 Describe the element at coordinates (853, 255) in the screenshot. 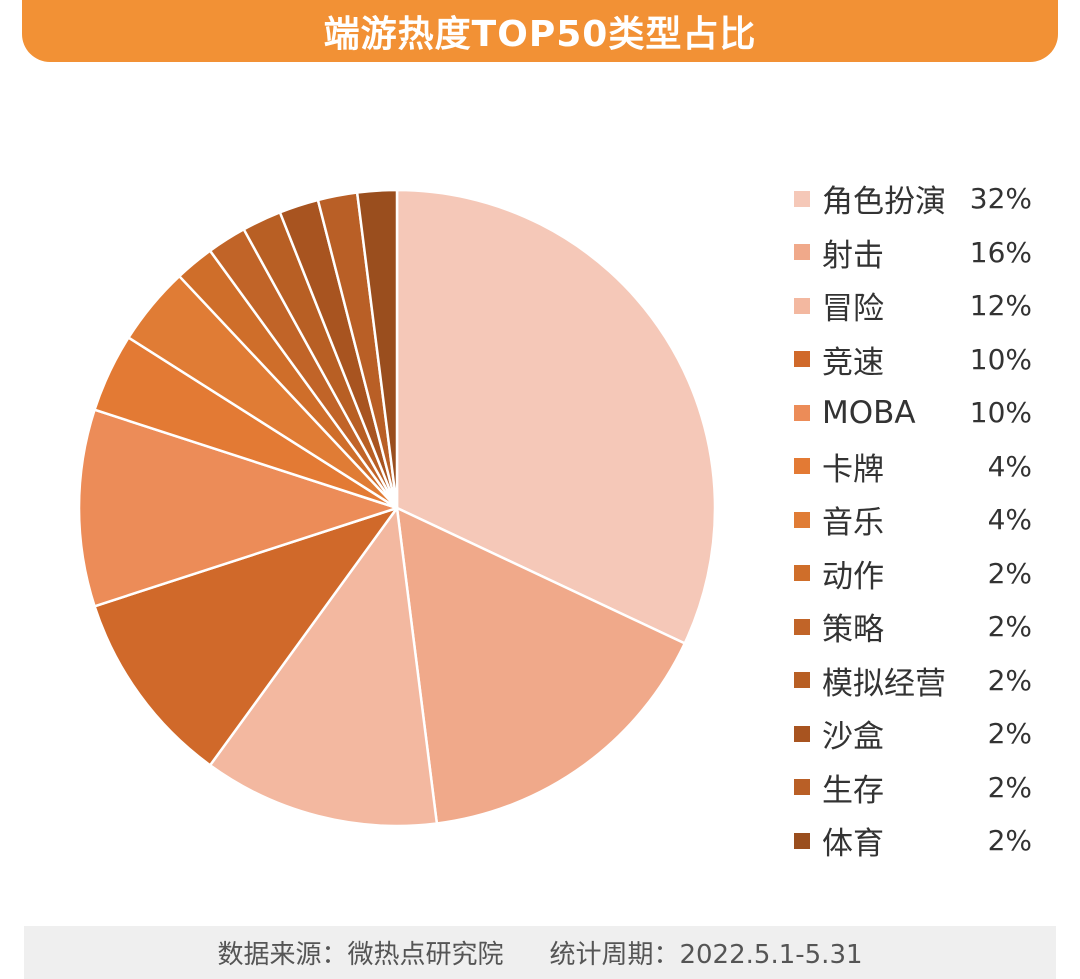

I see `legend-label: 射击` at that location.